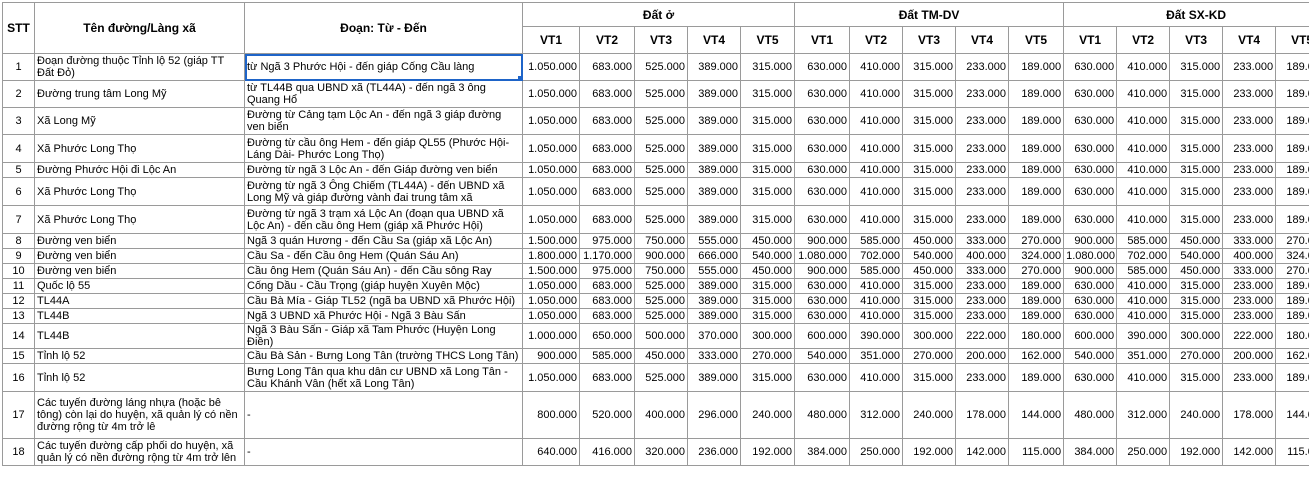  What do you see at coordinates (982, 336) in the screenshot?
I see `cell-tm-dv-vt4: 222.000` at bounding box center [982, 336].